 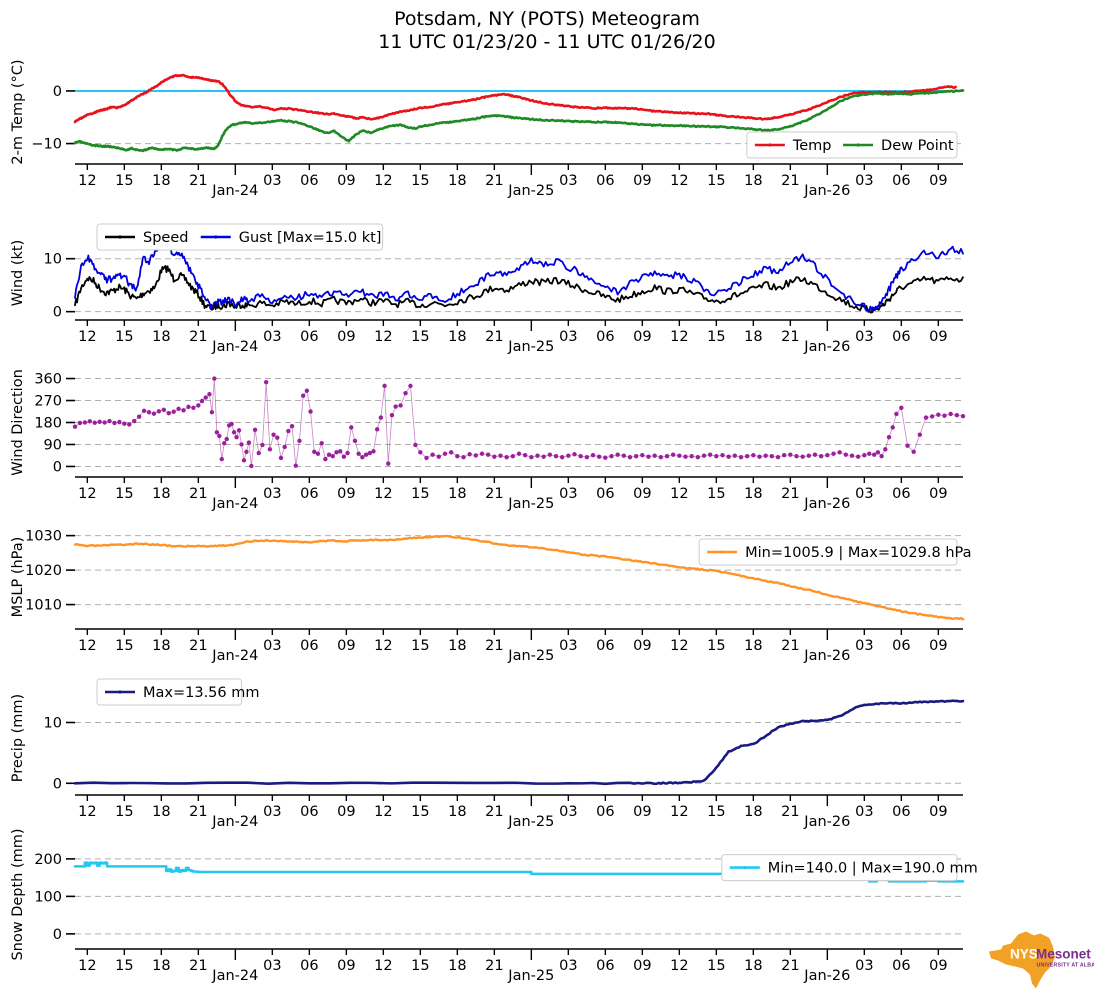 I want to click on y-tick-label: 0, so click(x=57, y=313).